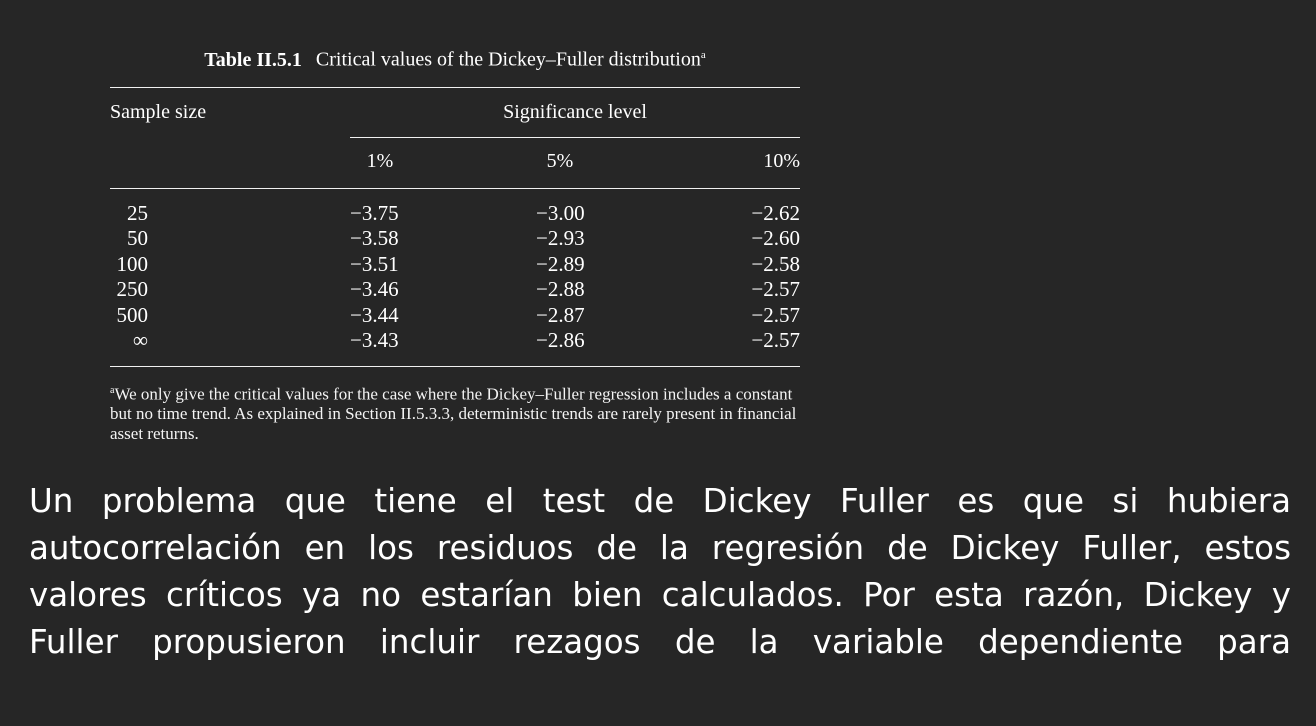 This screenshot has height=726, width=1316. I want to click on cell-10pct: −2.58, so click(775, 263).